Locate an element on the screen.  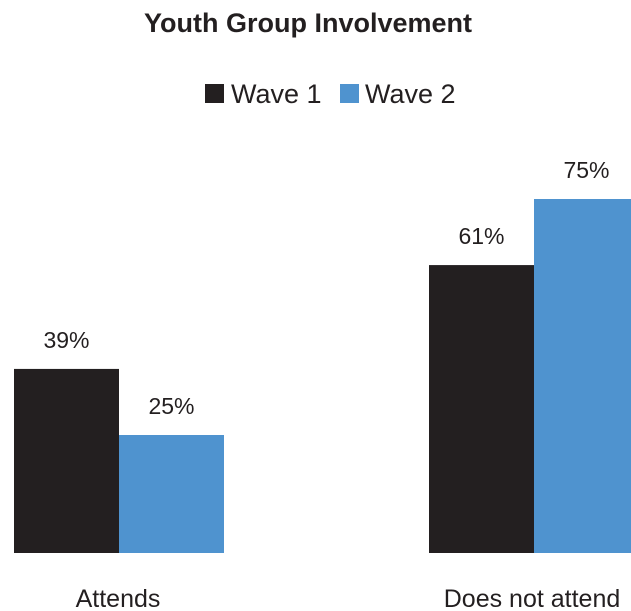
legend-label-wave-2: Wave 2 is located at coordinates (410, 94).